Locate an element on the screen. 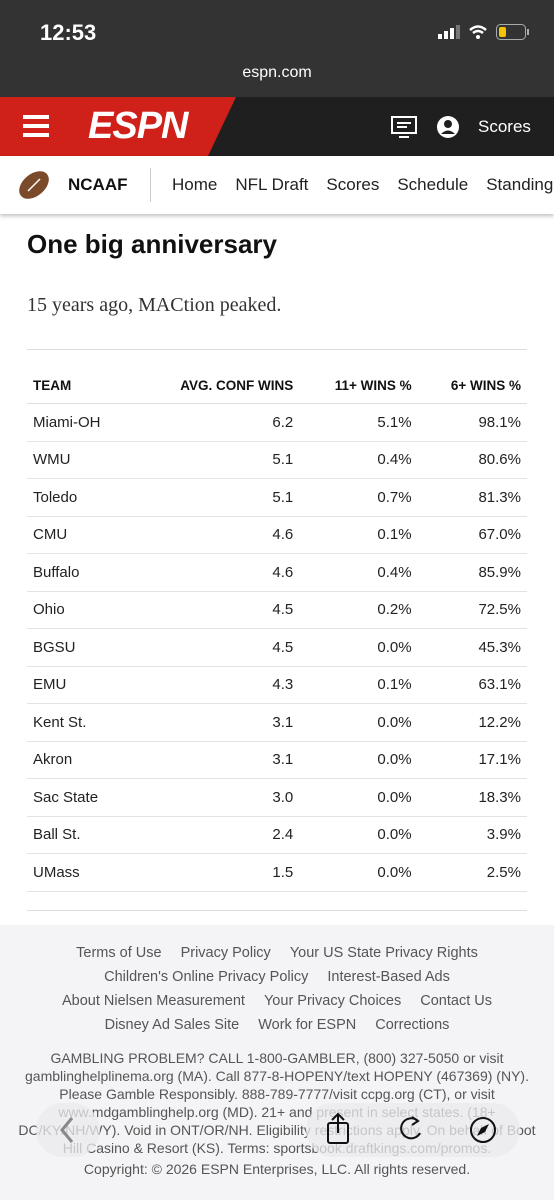 This screenshot has height=1200, width=554. footer-link: About Nielsen Measurement is located at coordinates (153, 1001).